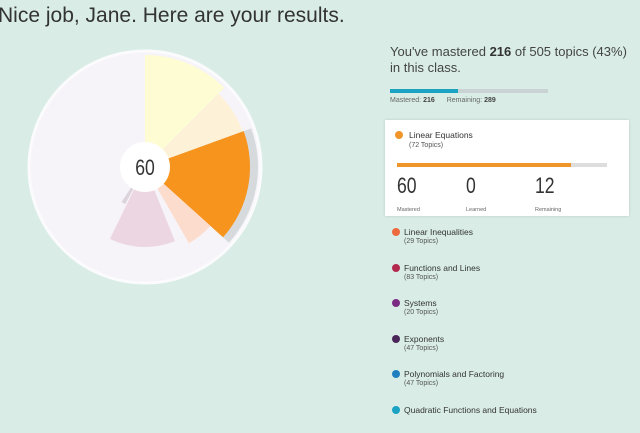 Image resolution: width=640 pixels, height=433 pixels. What do you see at coordinates (510, 347) in the screenshot?
I see `topic-list-item: Exponents (47 Topics)` at bounding box center [510, 347].